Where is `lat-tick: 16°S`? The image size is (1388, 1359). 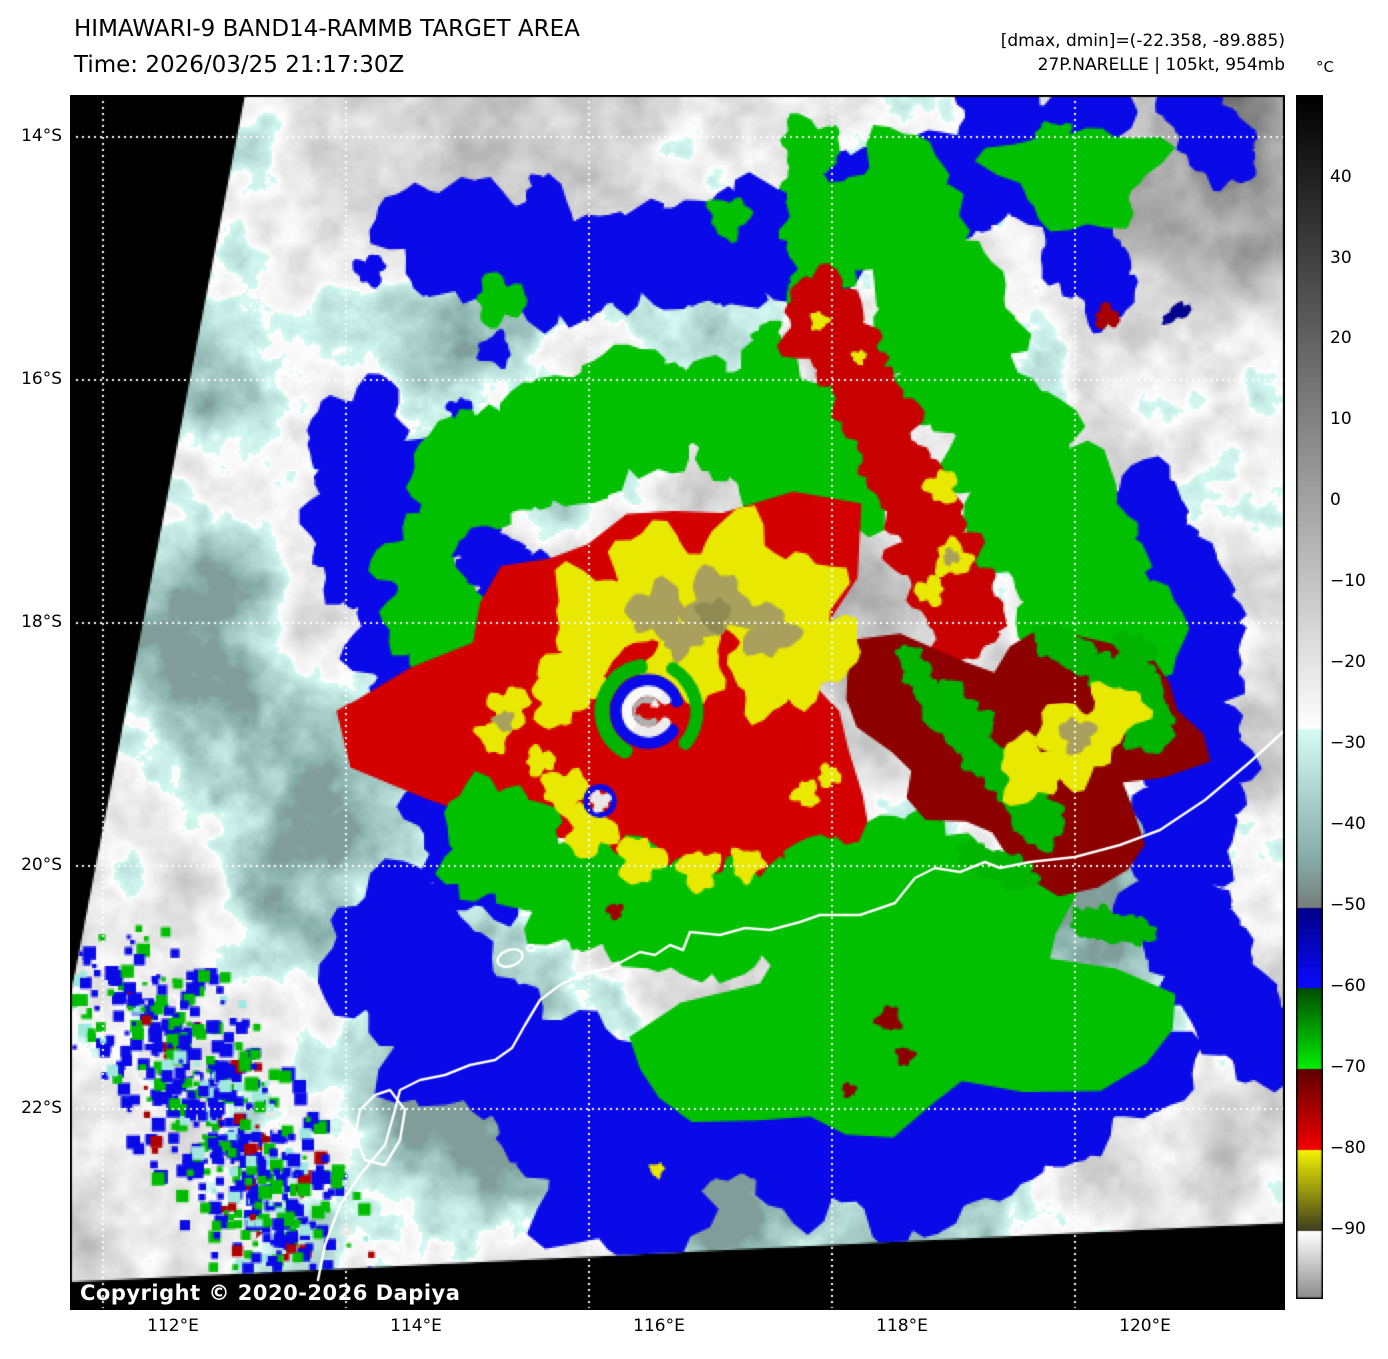 lat-tick: 16°S is located at coordinates (41, 379).